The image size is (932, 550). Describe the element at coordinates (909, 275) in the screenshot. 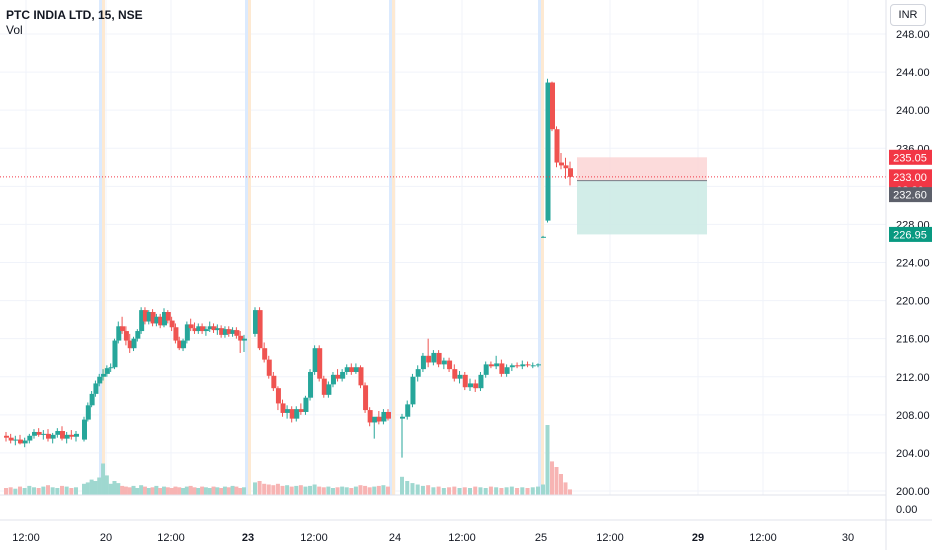

I see `price-axis` at that location.